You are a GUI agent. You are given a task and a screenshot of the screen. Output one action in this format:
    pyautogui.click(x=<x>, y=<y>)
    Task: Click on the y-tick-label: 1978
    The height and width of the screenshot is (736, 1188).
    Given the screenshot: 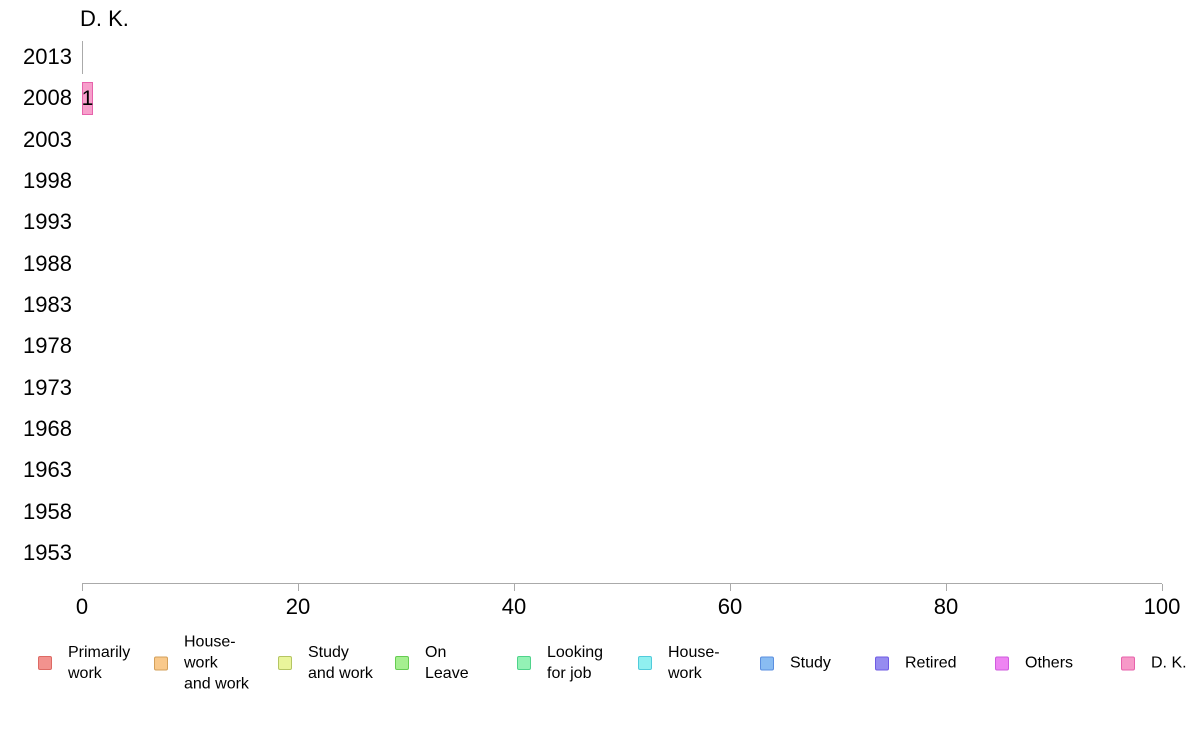 What is the action you would take?
    pyautogui.click(x=47, y=346)
    